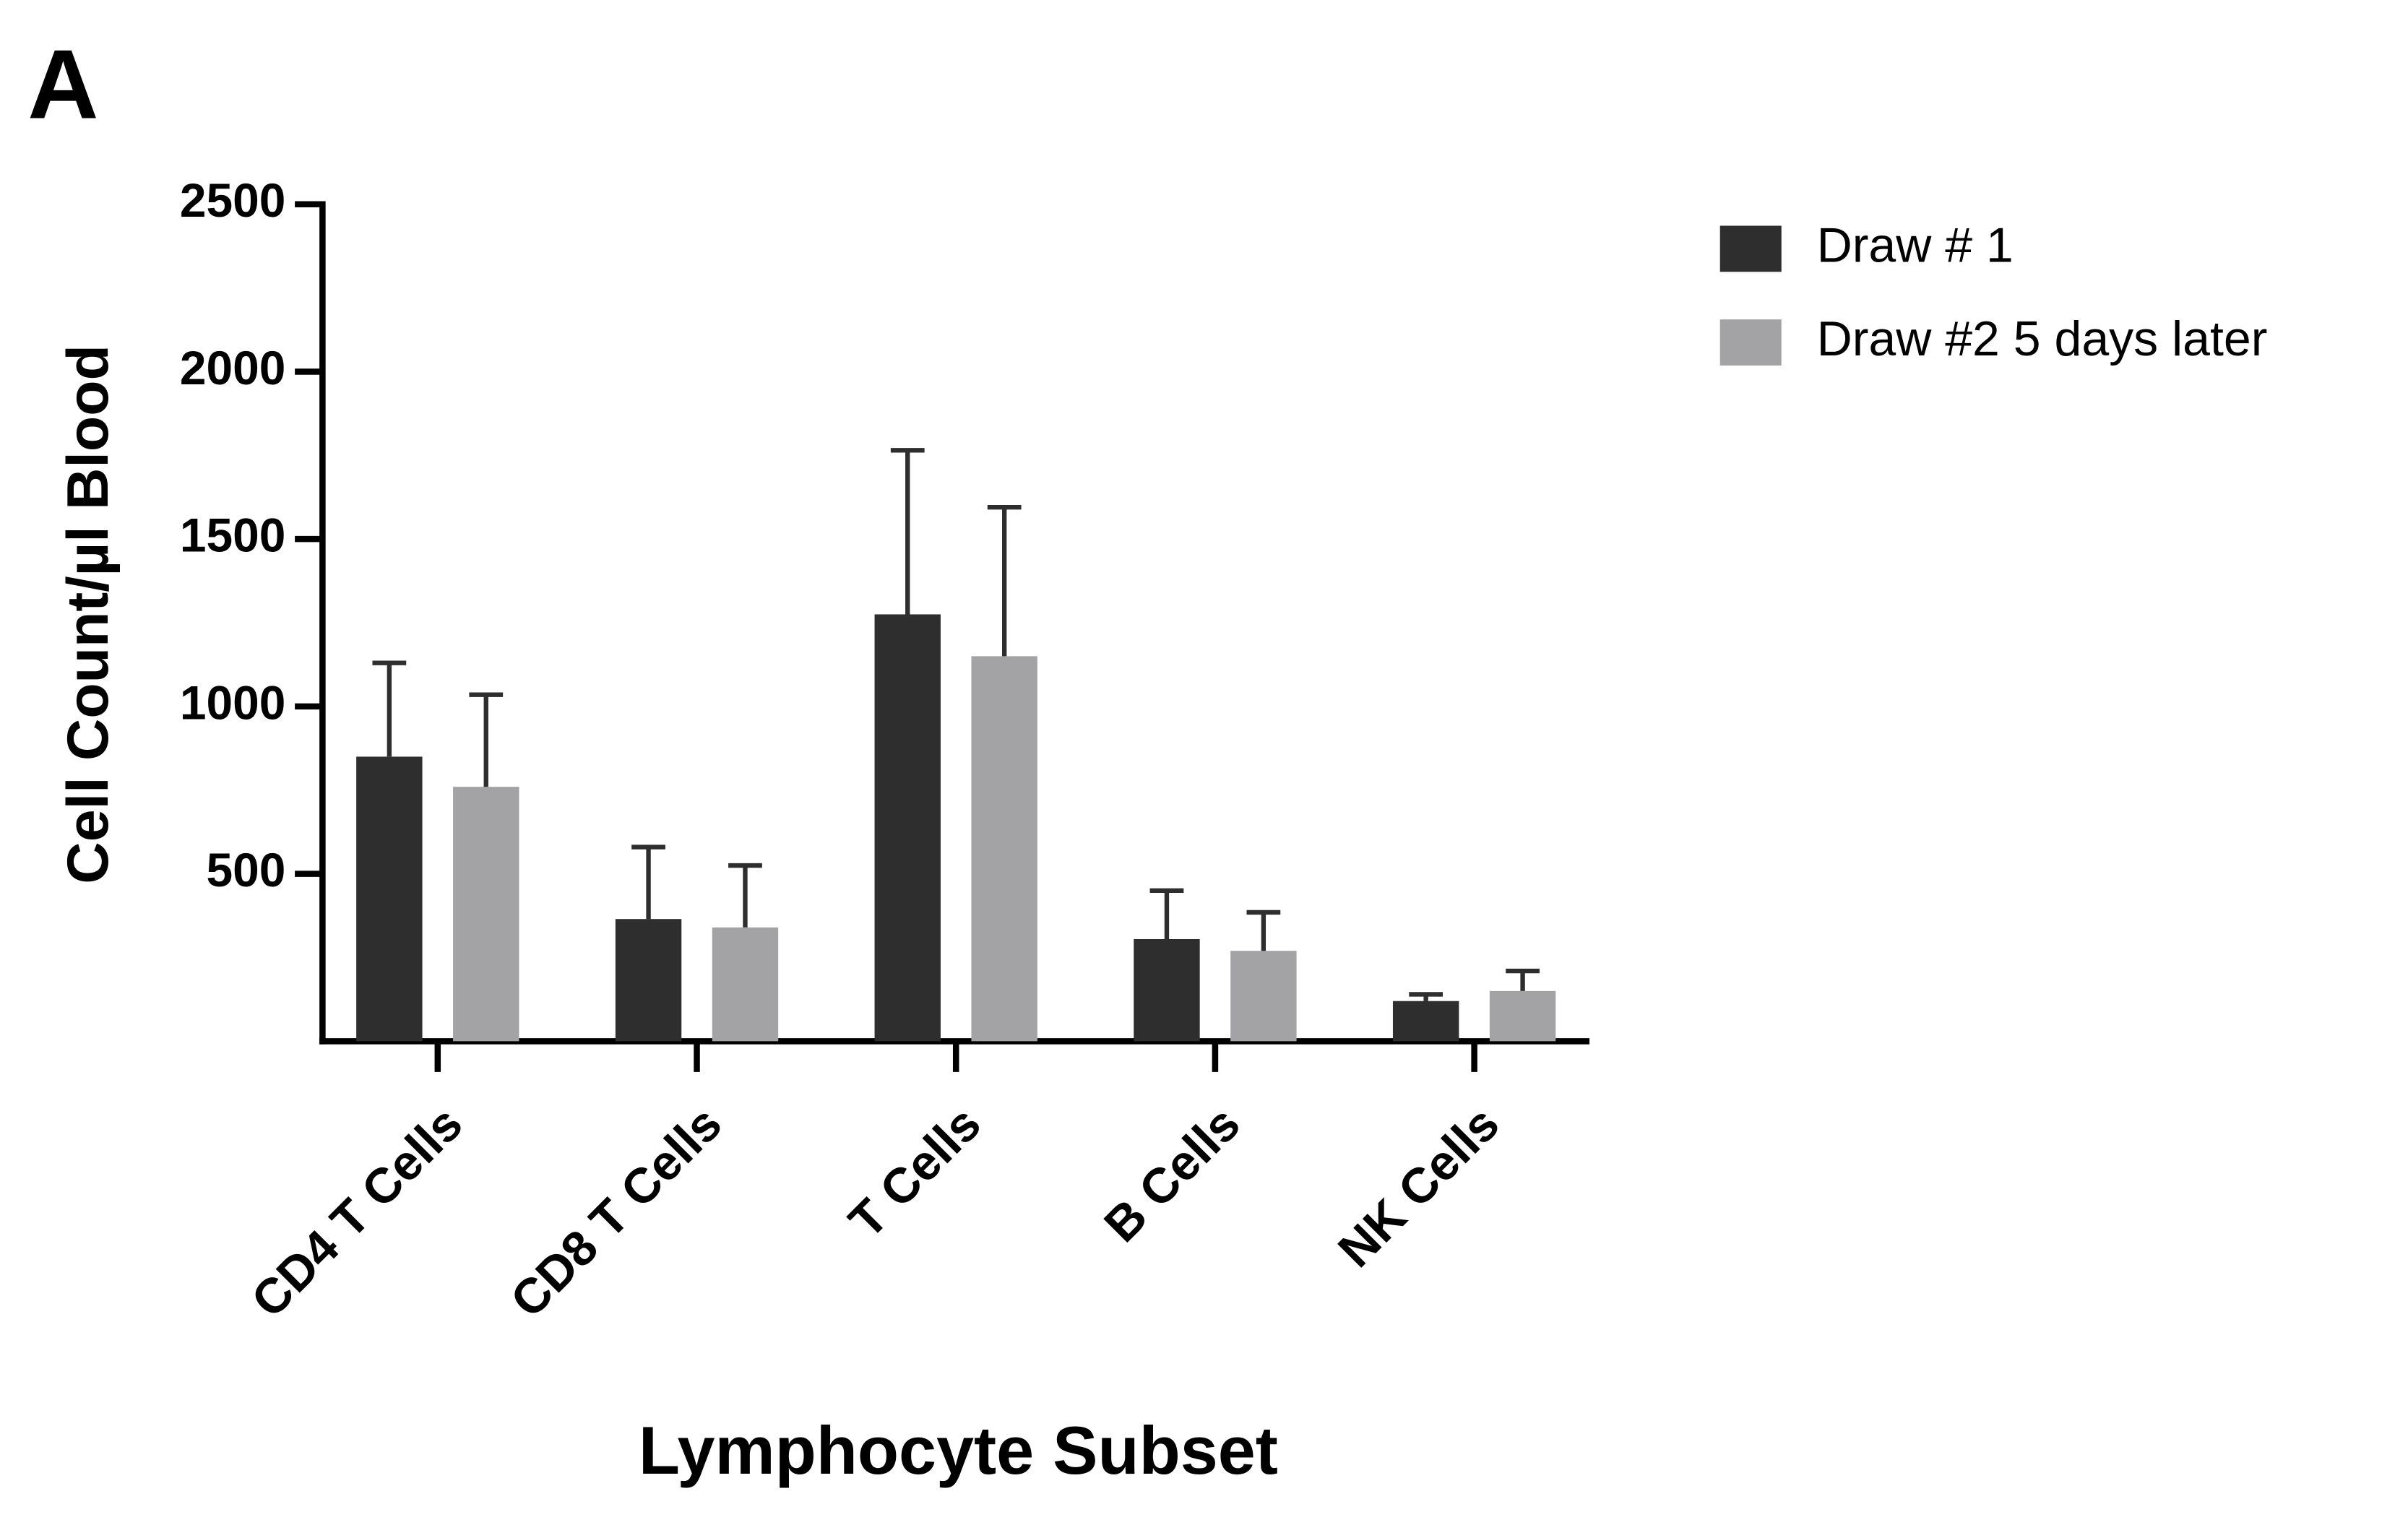 The image size is (2408, 1525). What do you see at coordinates (233, 535) in the screenshot?
I see `y-tick-label: 1500` at bounding box center [233, 535].